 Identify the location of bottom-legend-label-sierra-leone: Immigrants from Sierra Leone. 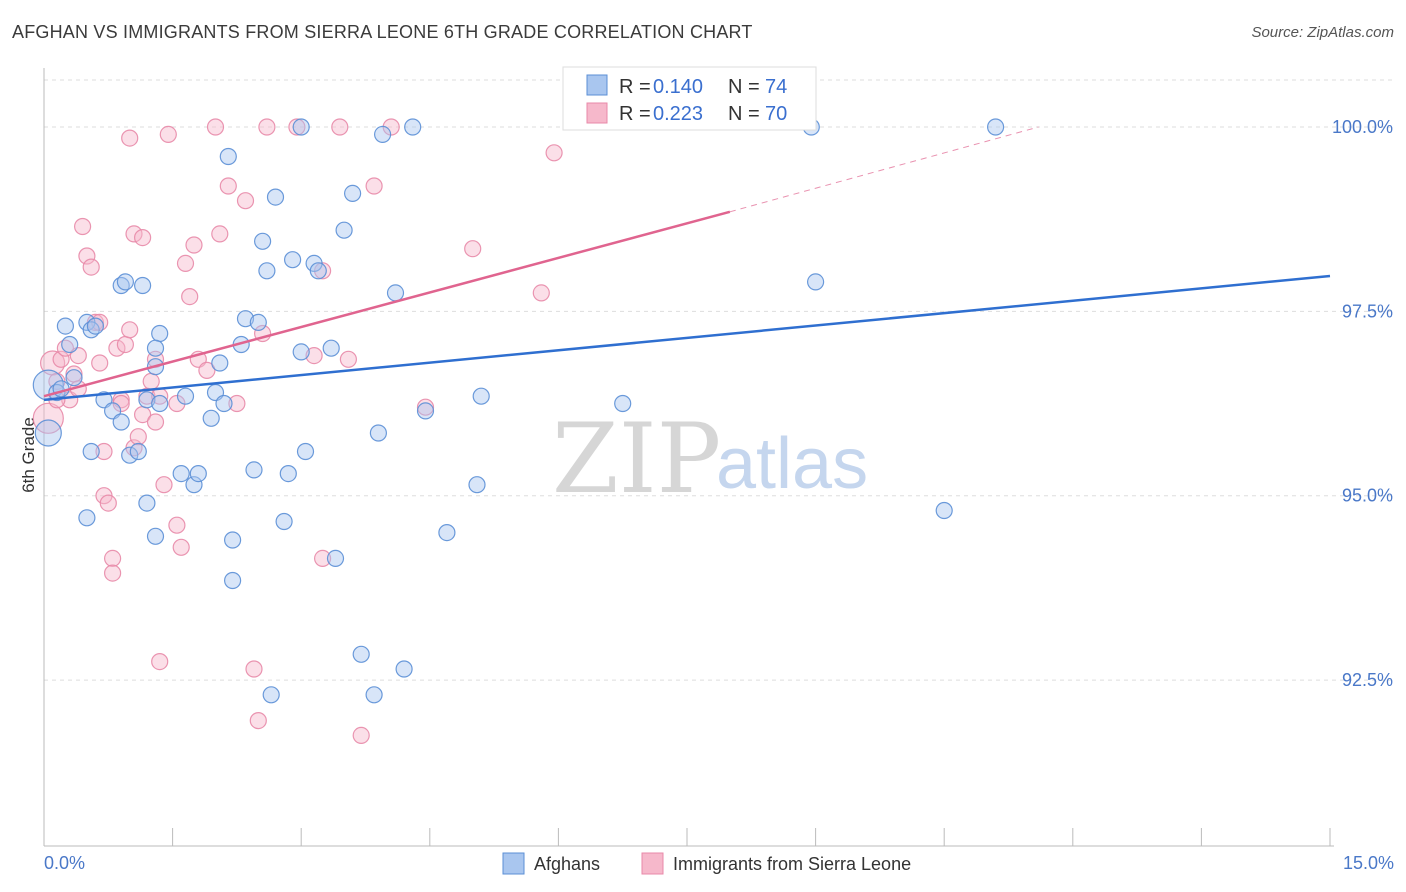
(792, 864).